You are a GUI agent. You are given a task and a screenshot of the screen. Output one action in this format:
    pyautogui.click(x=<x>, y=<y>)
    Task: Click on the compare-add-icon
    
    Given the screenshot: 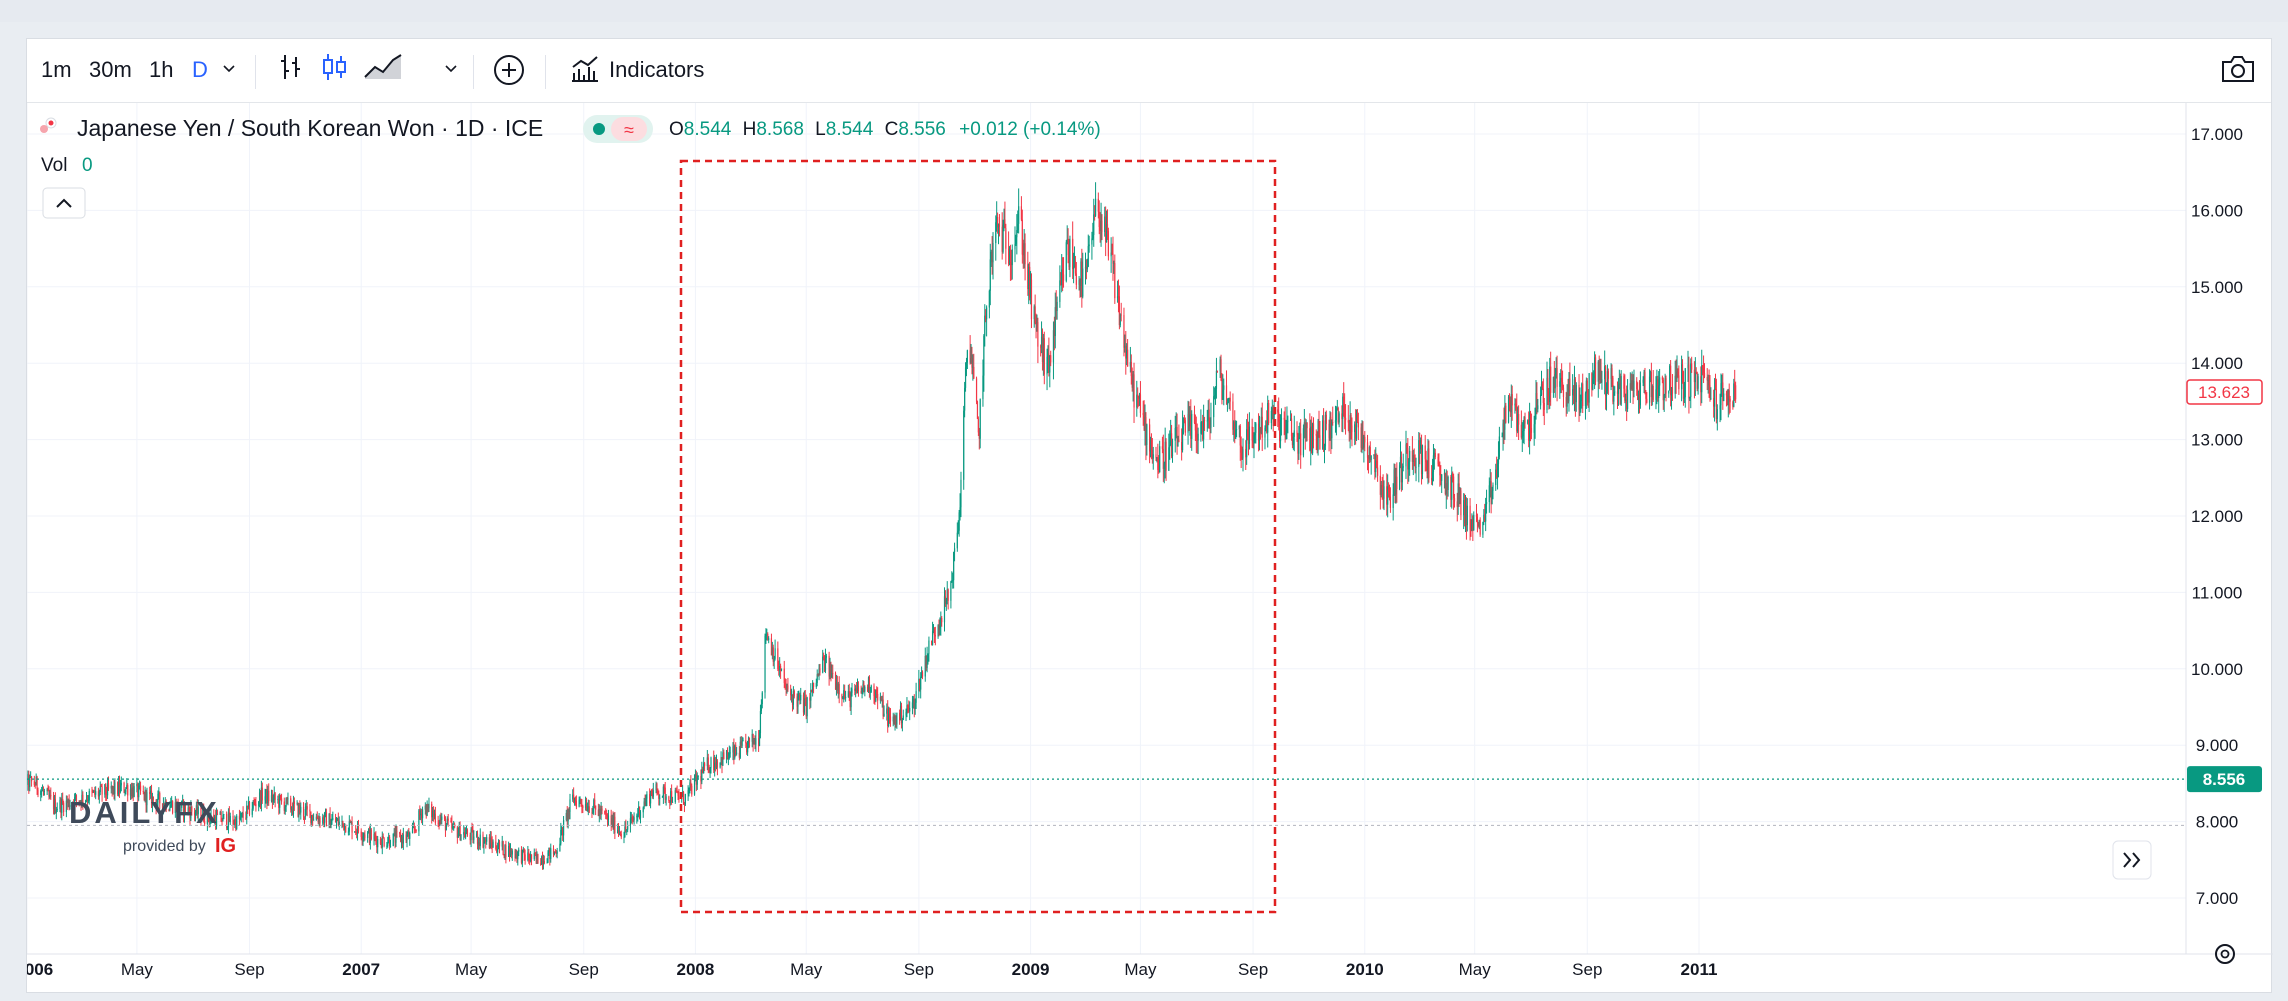 What is the action you would take?
    pyautogui.click(x=509, y=72)
    